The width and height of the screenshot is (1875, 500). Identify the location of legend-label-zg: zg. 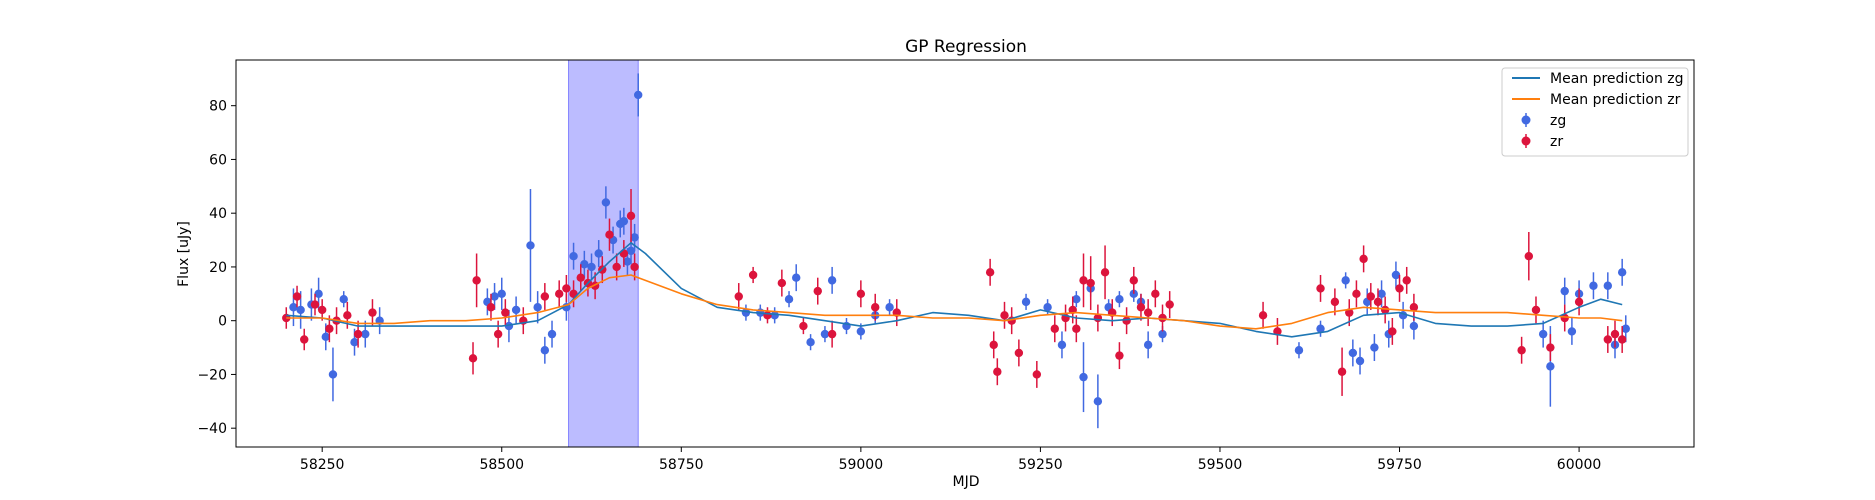
(1558, 121).